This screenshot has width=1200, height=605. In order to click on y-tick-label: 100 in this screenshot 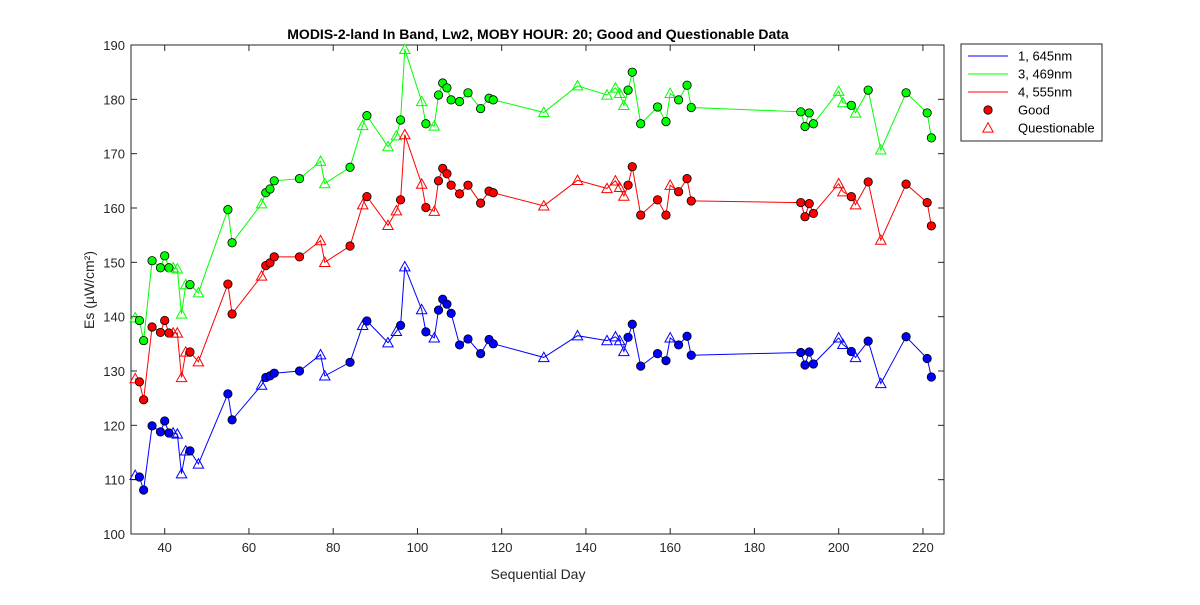, I will do `click(114, 534)`.